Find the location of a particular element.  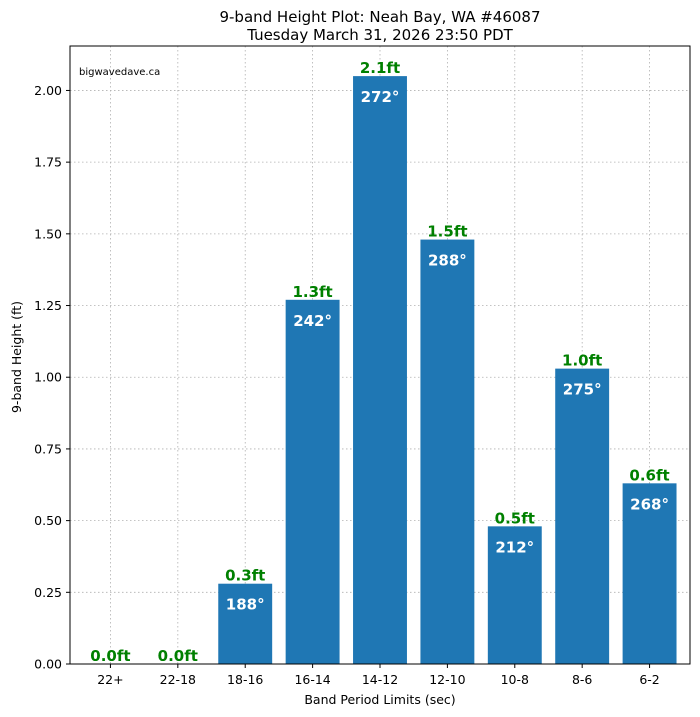

y-axis-label: 9-band Height (ft) is located at coordinates (16, 357).